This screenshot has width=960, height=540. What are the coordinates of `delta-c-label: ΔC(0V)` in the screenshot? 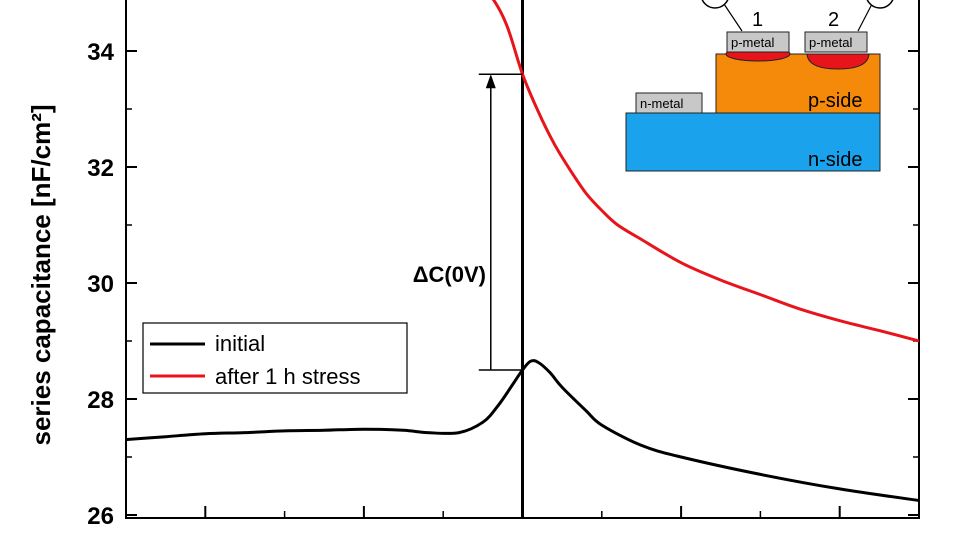 It's located at (449, 274).